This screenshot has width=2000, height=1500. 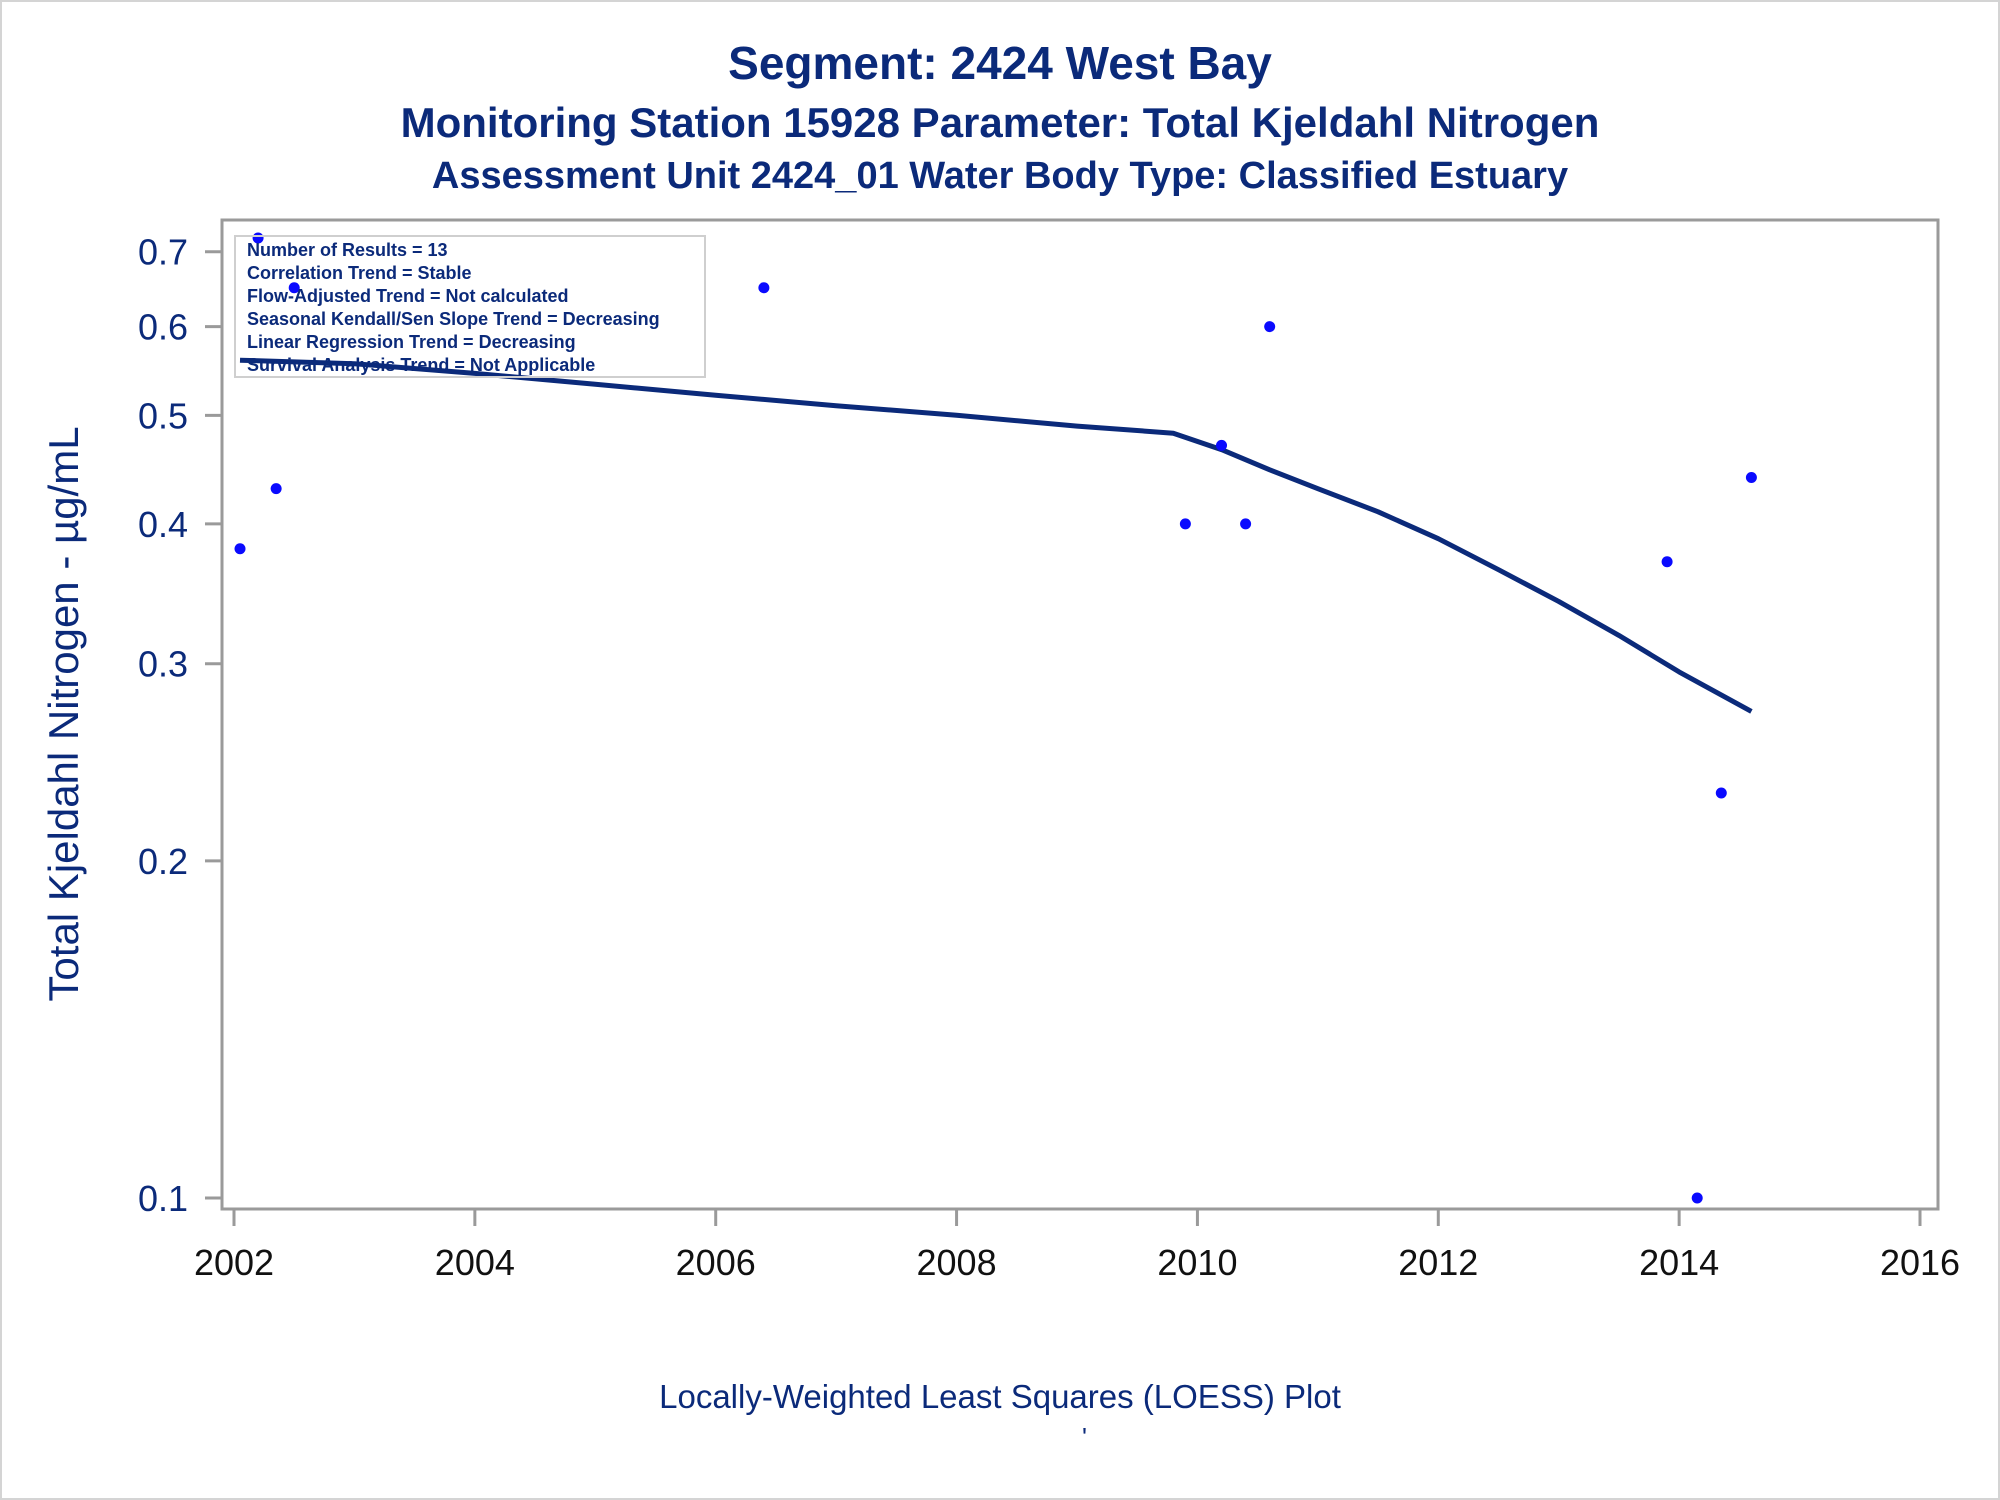 I want to click on y-tick-label: 0.5, so click(x=163, y=415).